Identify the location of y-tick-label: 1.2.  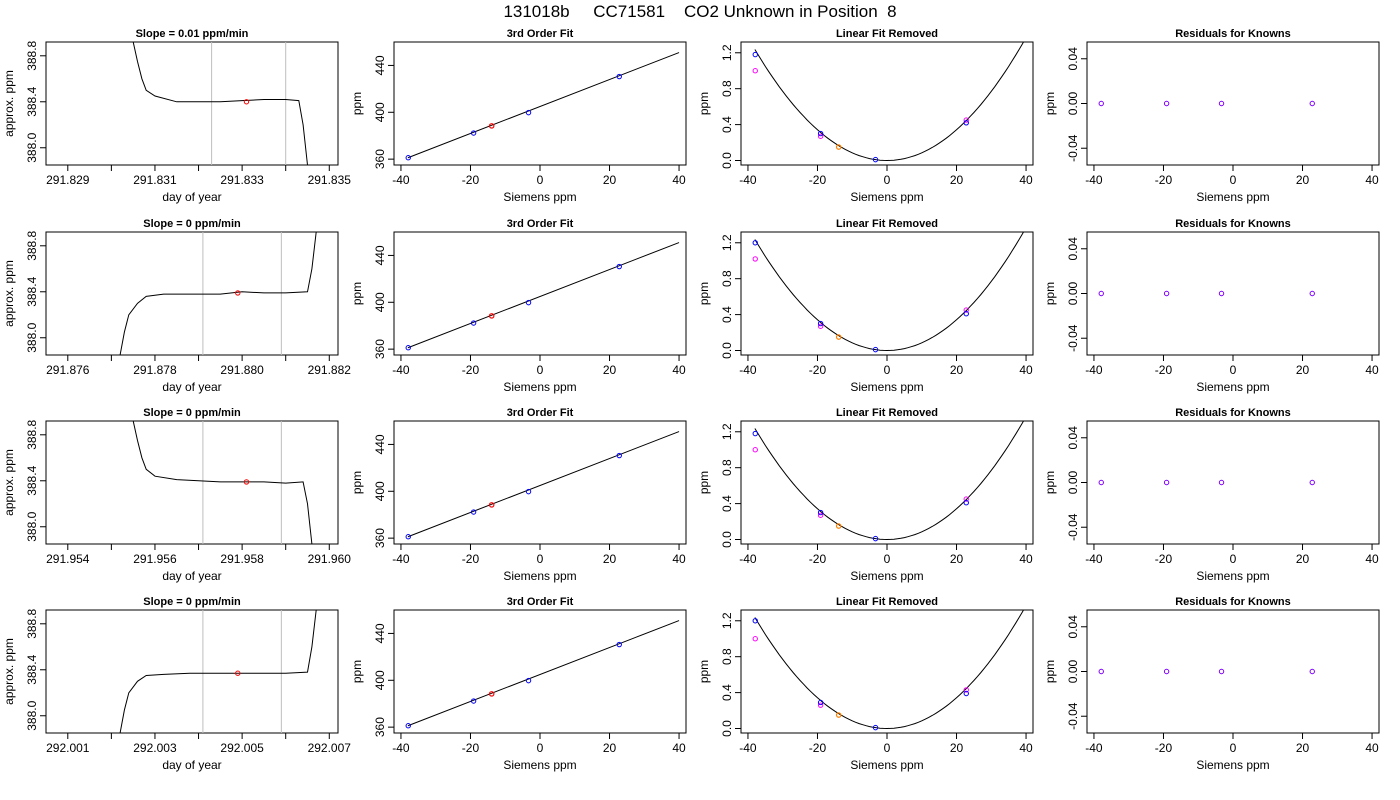
(727, 620).